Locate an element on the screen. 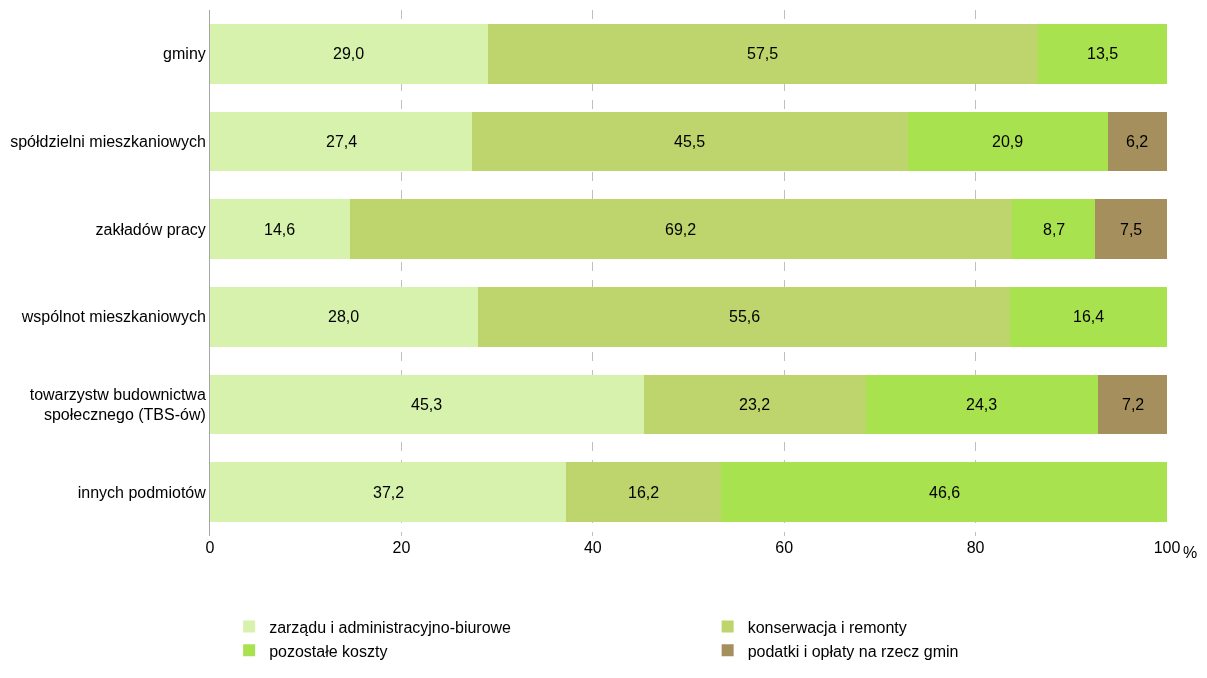  y-tick-label: innych podmiotów is located at coordinates (142, 492).